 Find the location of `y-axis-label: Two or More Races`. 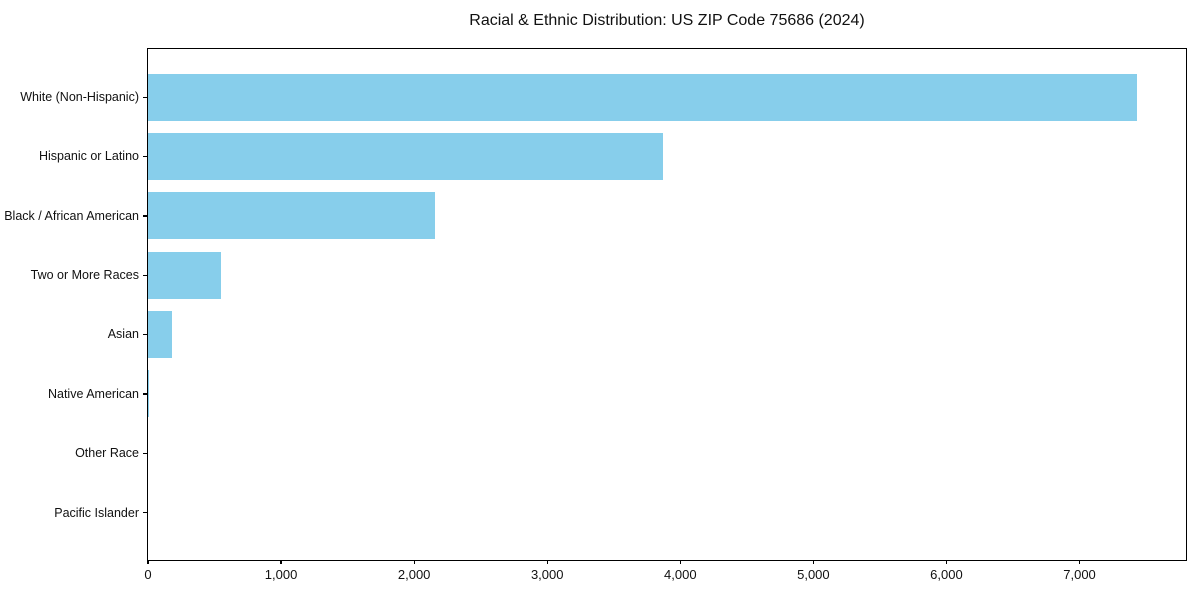

y-axis-label: Two or More Races is located at coordinates (84, 275).